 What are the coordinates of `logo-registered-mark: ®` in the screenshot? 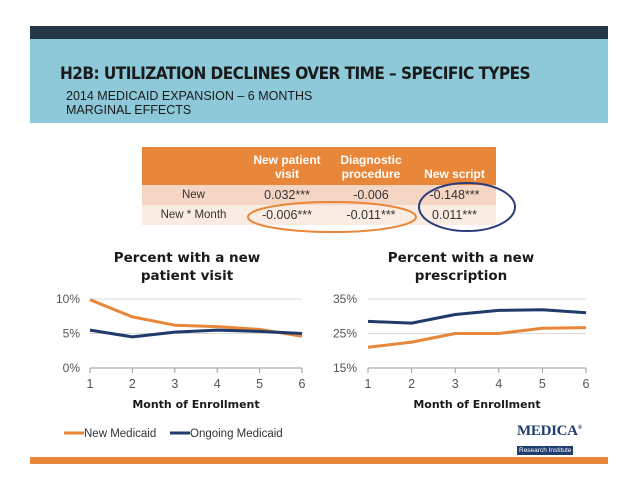 It's located at (580, 428).